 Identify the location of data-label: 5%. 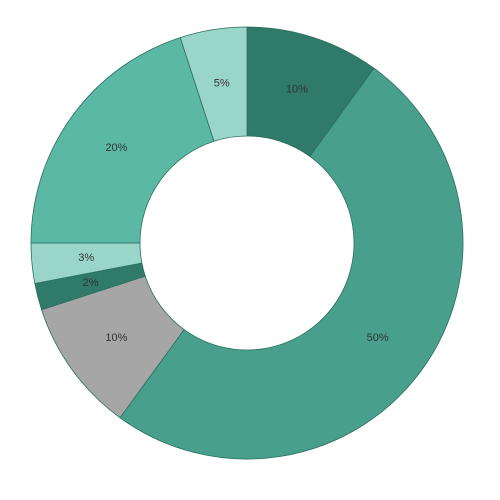
(222, 83).